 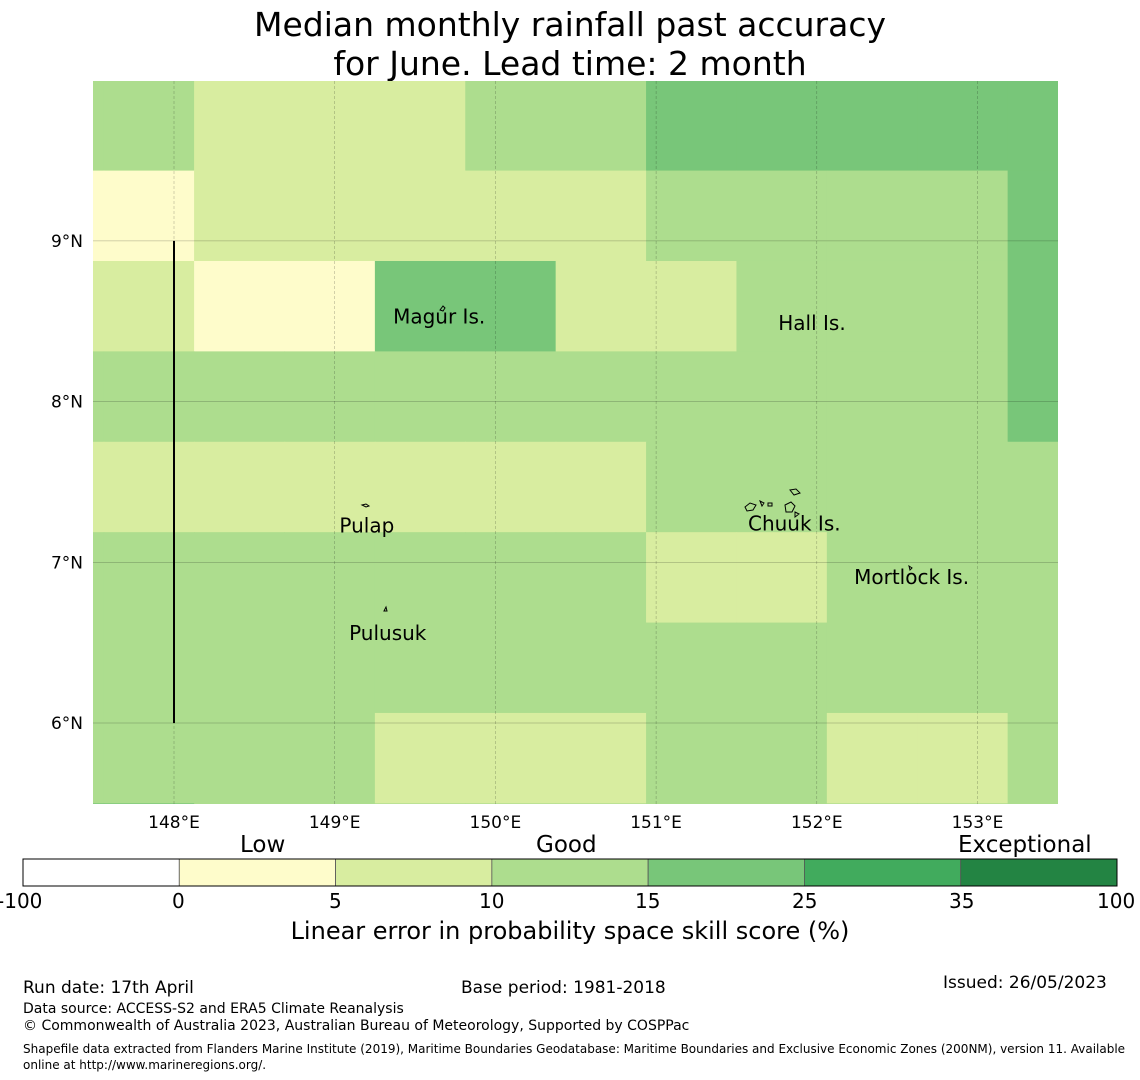 I want to click on mortlock-island-outline, so click(x=910, y=567).